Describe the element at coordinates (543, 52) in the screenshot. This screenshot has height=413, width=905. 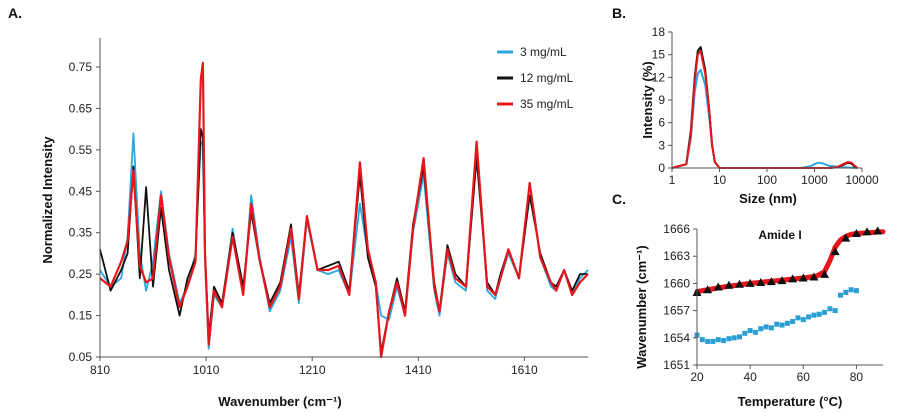
I see `panel-a-legend-entry: 3 mg/mL` at that location.